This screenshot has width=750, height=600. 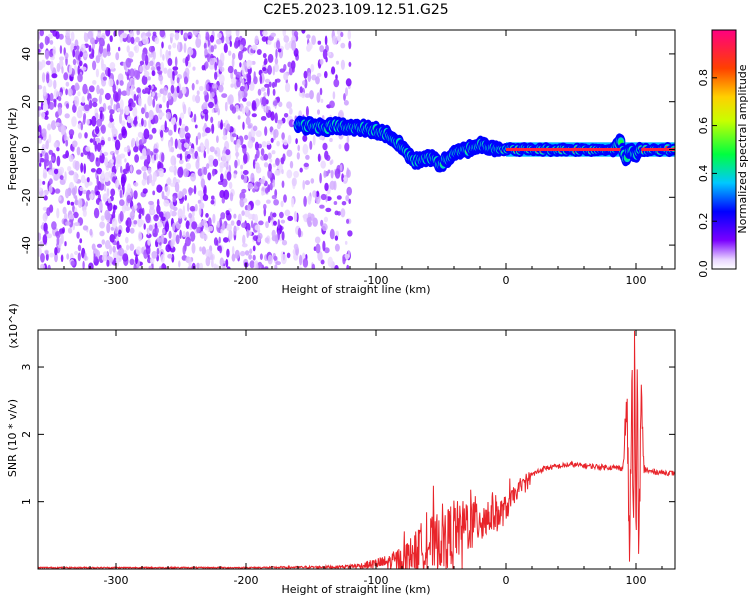 What do you see at coordinates (12, 149) in the screenshot?
I see `spectrogram-y-label: Frequency (Hz)` at bounding box center [12, 149].